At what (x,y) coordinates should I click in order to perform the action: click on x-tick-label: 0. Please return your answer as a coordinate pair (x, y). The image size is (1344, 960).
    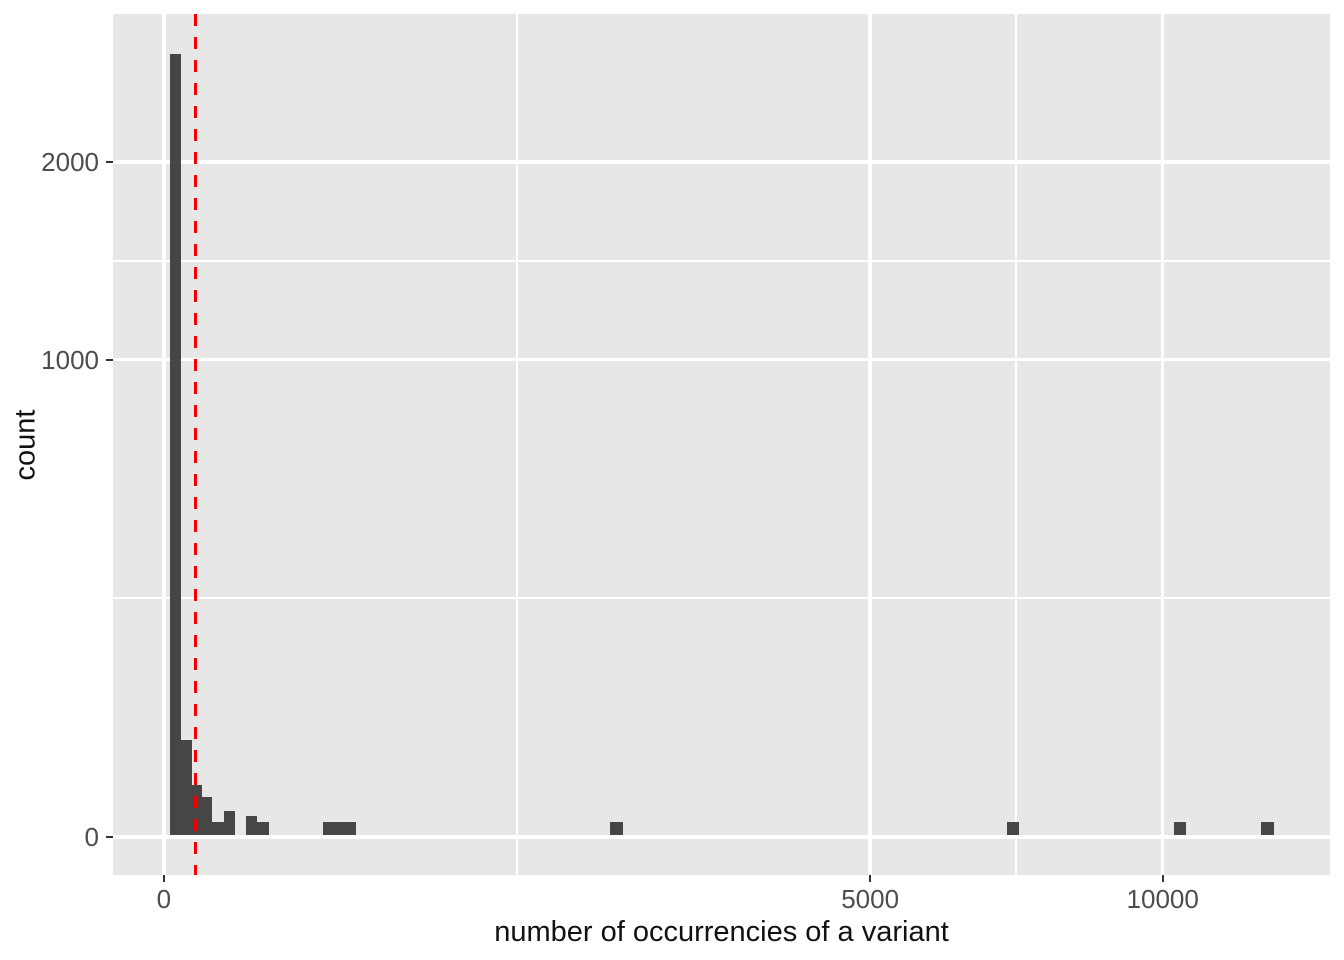
    Looking at the image, I should click on (164, 899).